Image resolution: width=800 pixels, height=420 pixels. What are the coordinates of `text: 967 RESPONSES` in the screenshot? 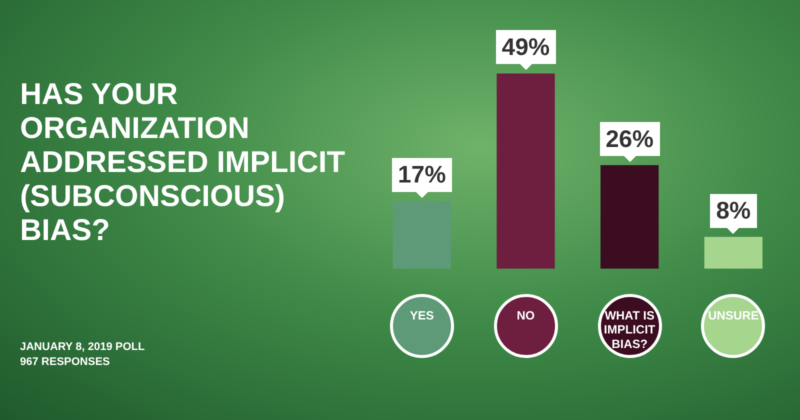 It's located at (65, 362).